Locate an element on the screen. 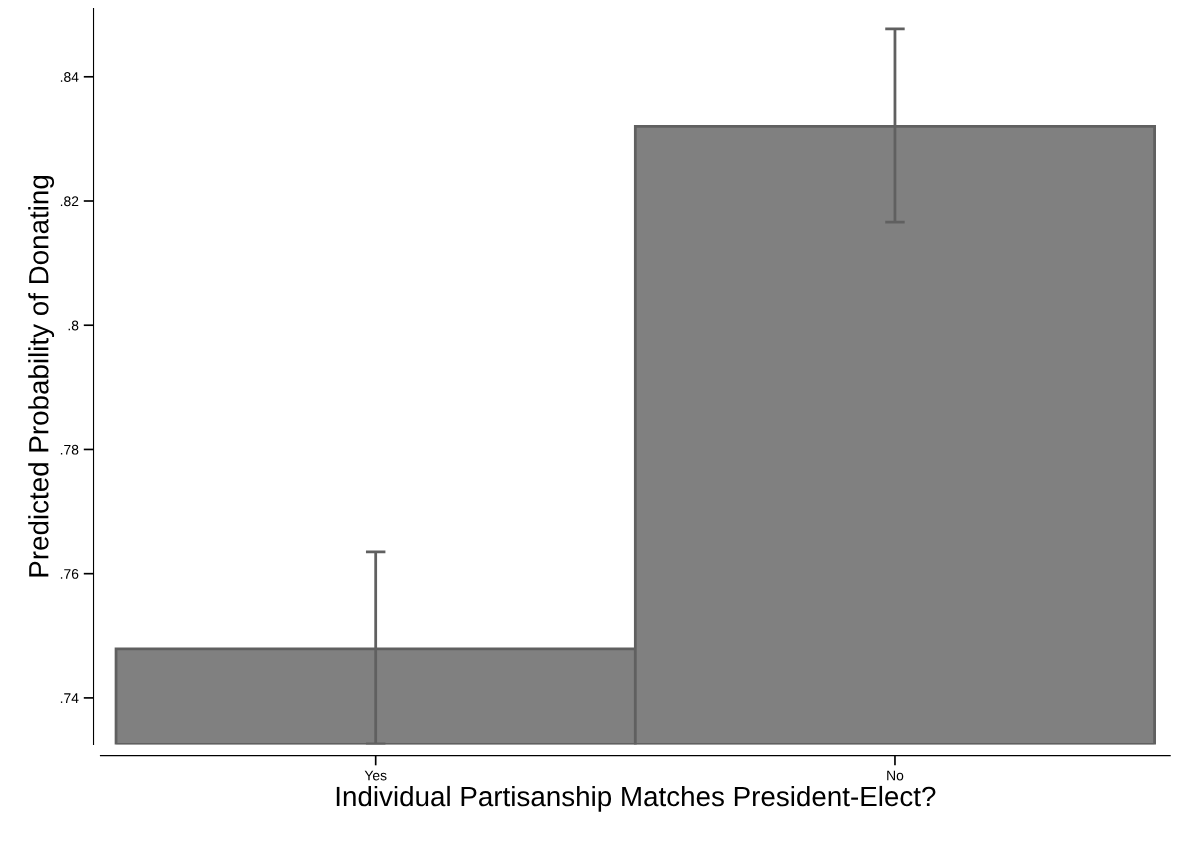  y-tick-label: .76 is located at coordinates (69, 574).